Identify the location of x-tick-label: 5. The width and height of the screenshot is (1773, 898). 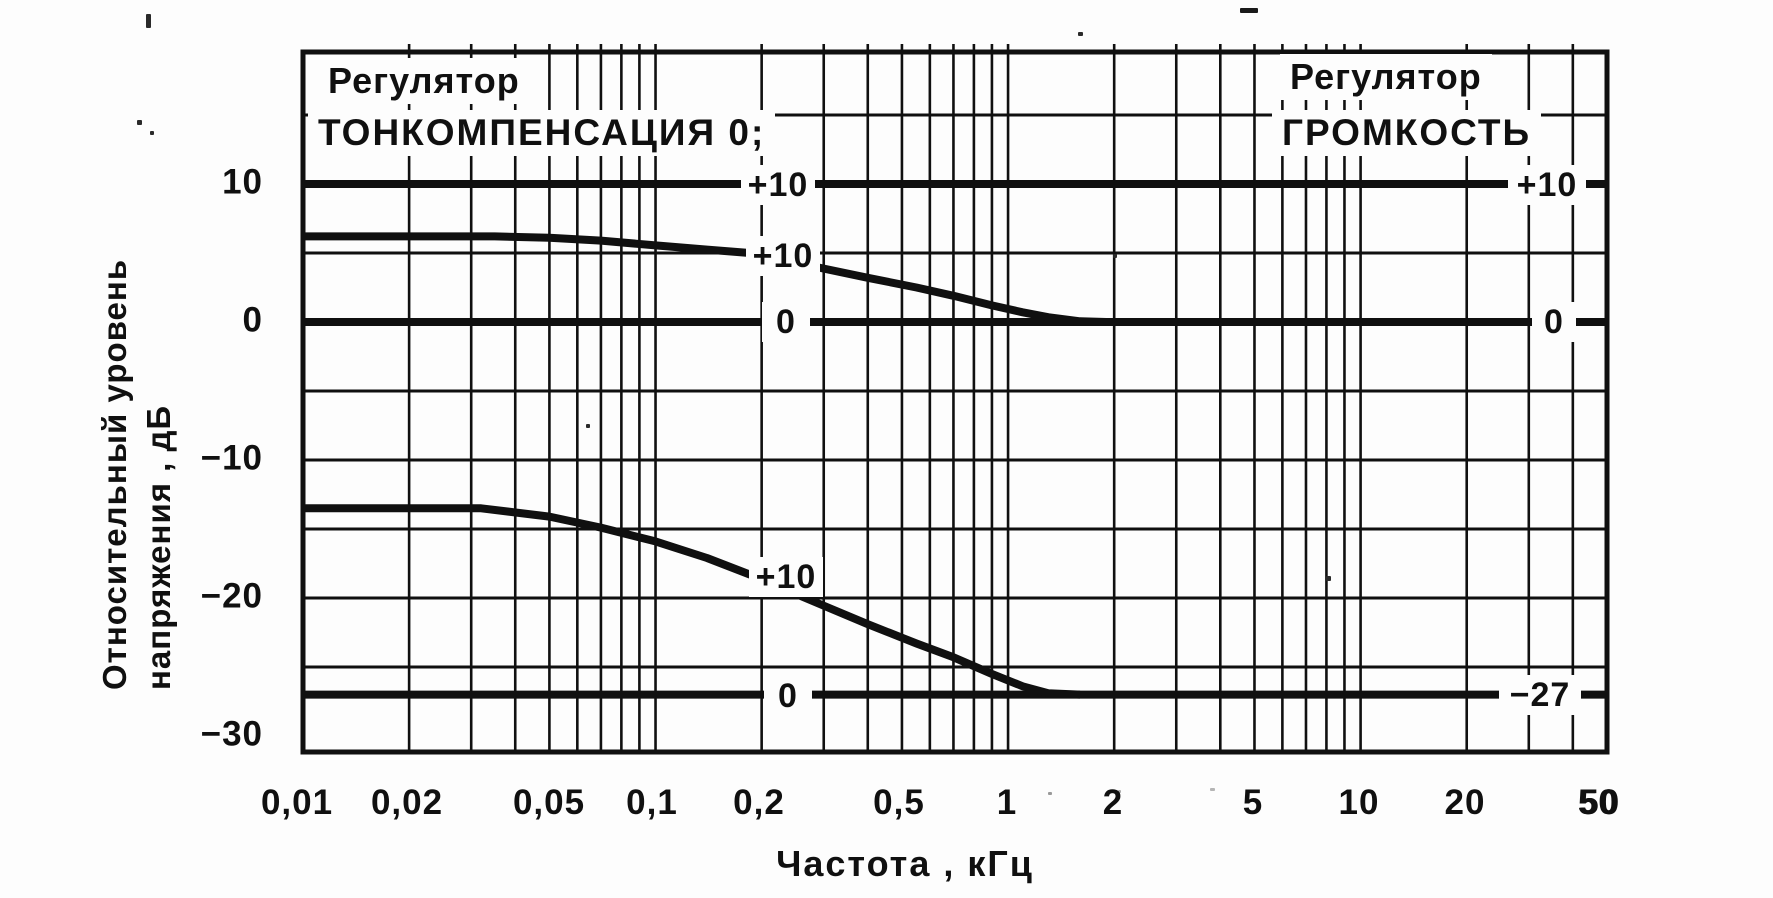
(1253, 802).